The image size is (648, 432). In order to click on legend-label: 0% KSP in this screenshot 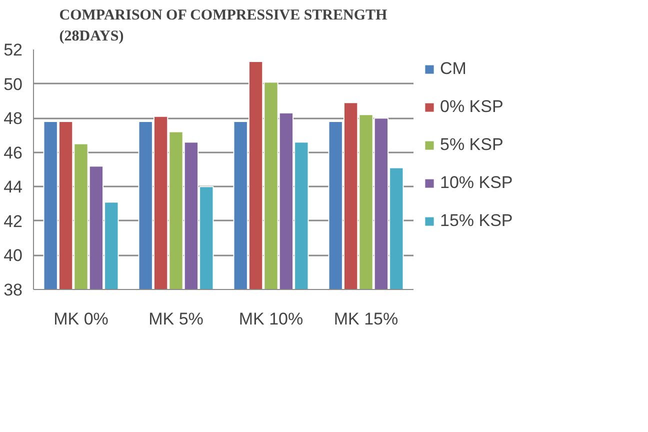, I will do `click(472, 107)`.